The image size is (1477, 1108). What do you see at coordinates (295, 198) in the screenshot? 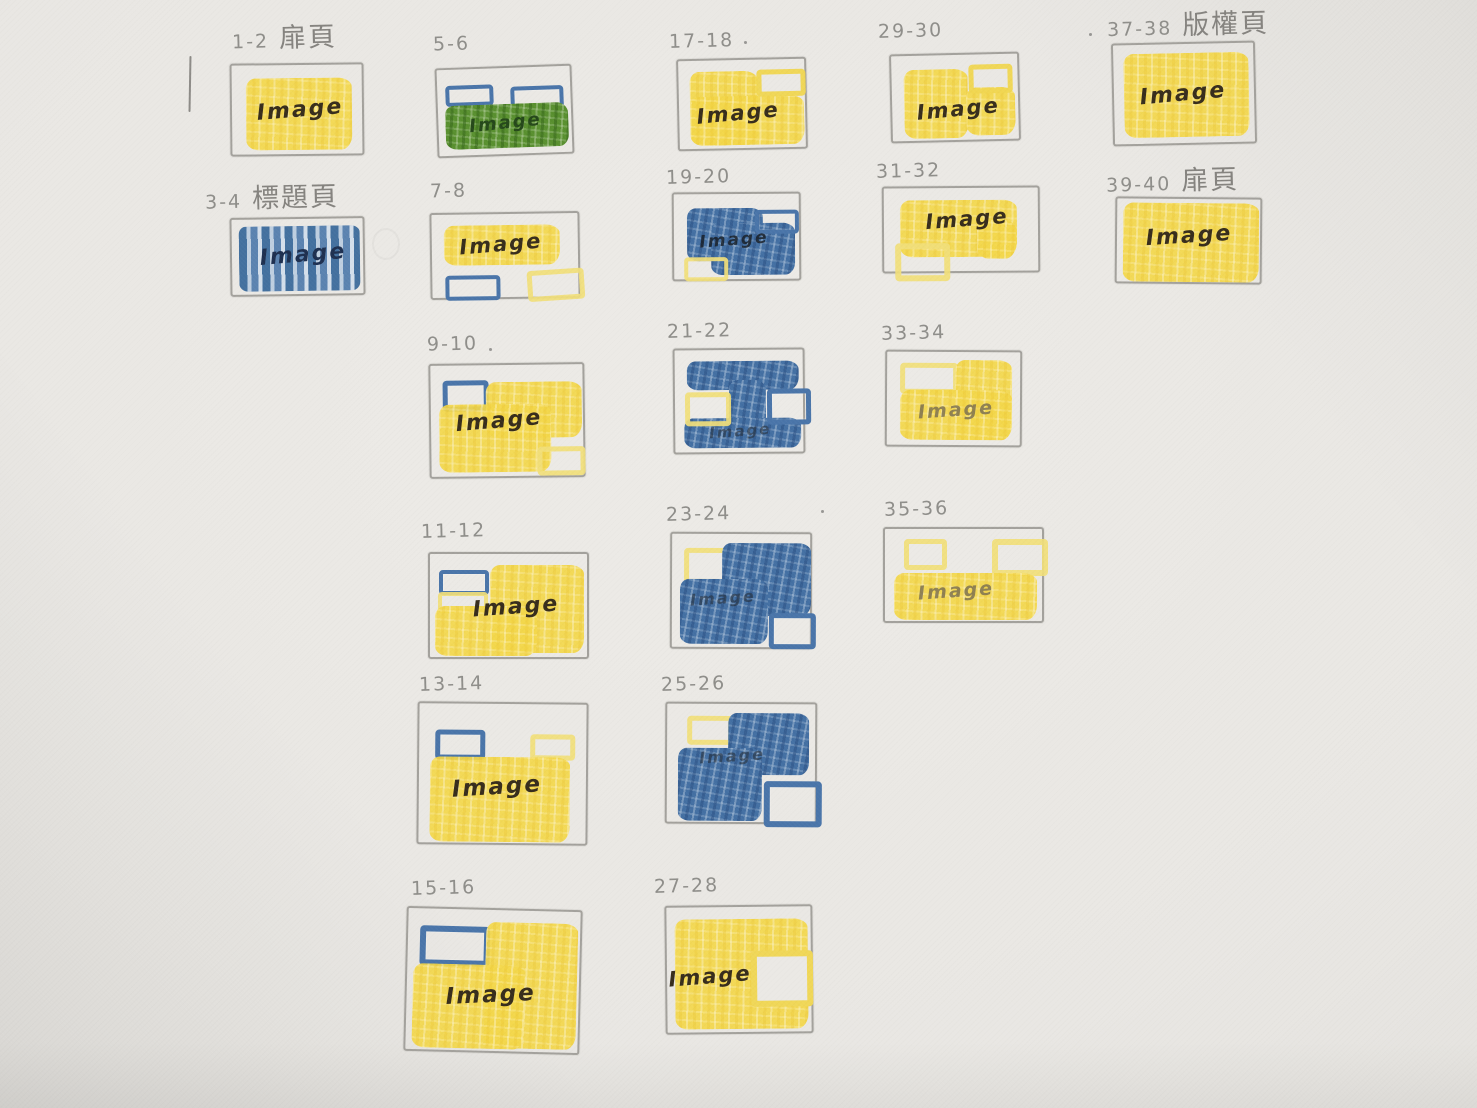
I see `page-type-label: 標題頁` at bounding box center [295, 198].